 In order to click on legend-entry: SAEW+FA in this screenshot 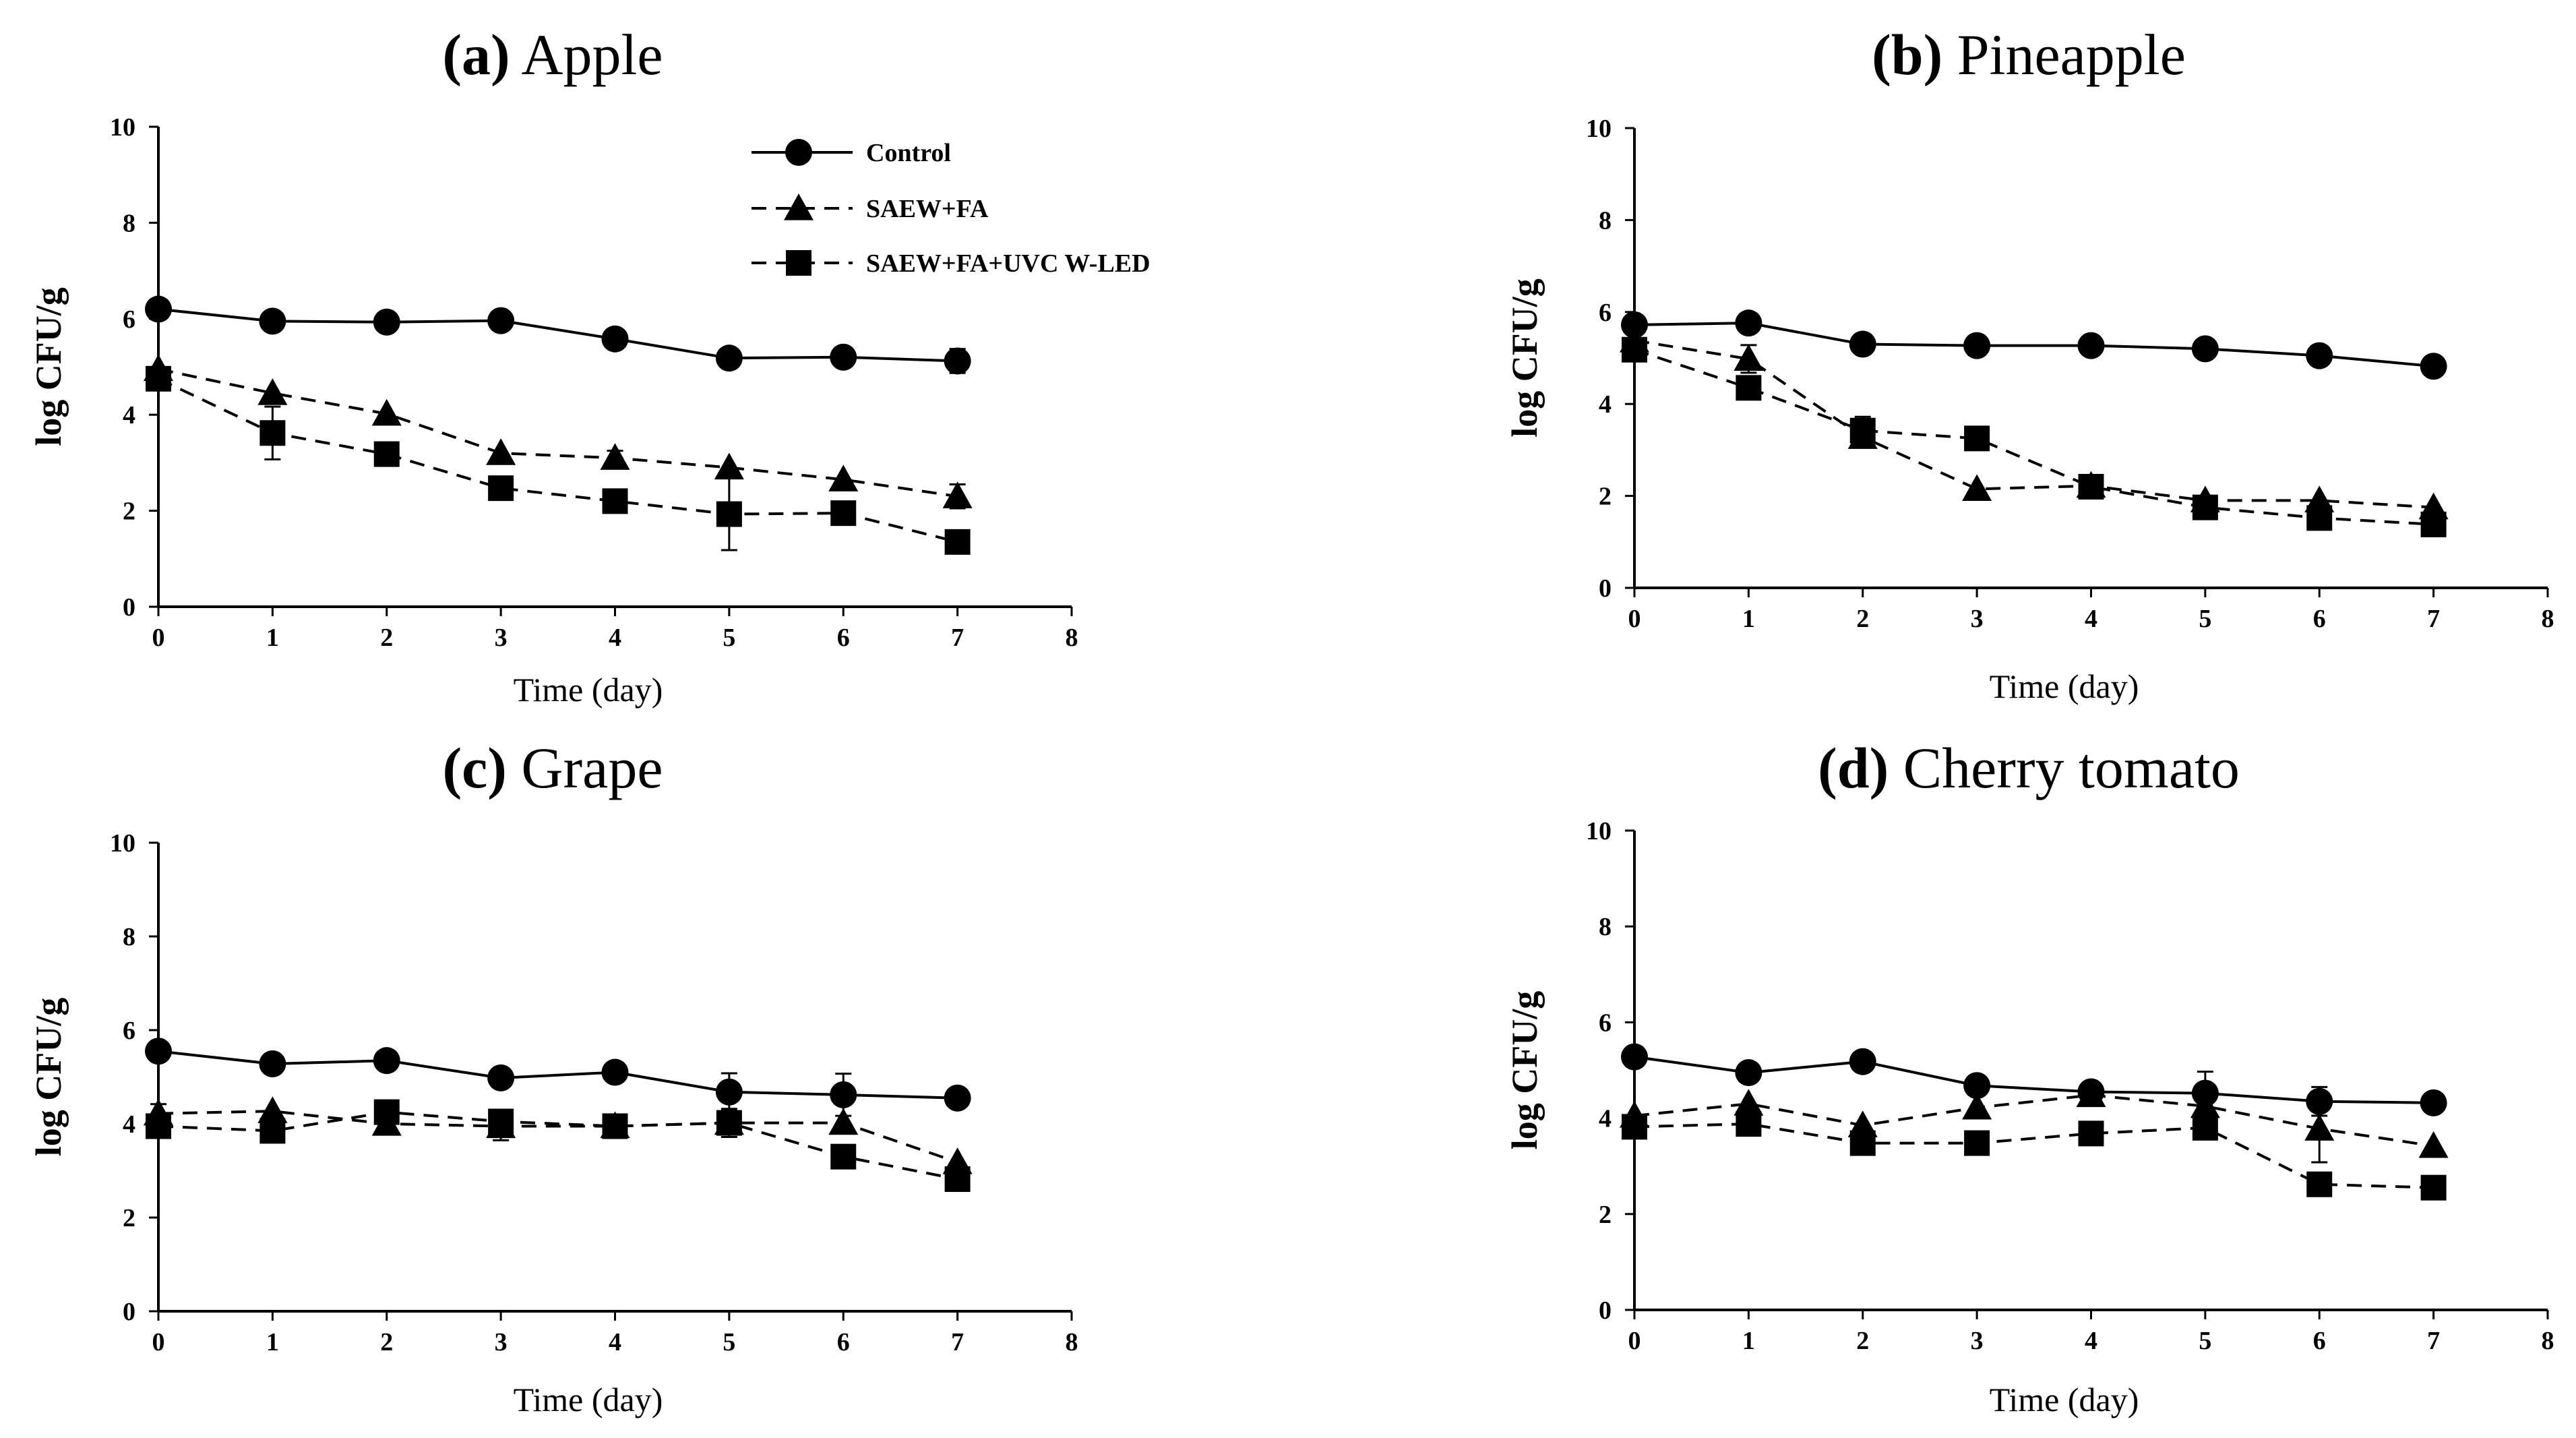, I will do `click(870, 208)`.